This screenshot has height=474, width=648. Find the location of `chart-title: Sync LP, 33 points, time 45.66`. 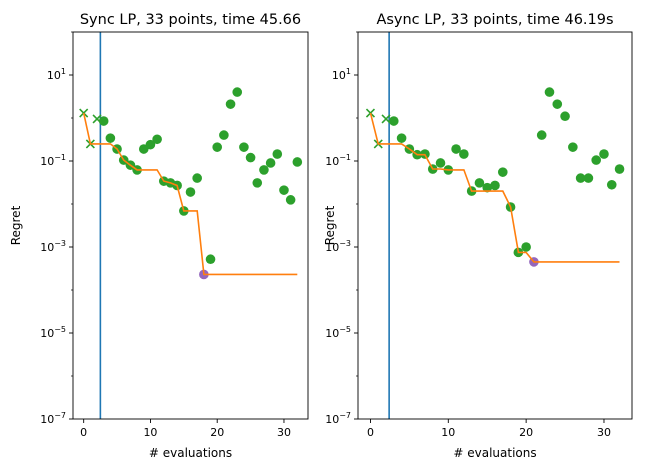

chart-title: Sync LP, 33 points, time 45.66 is located at coordinates (190, 20).